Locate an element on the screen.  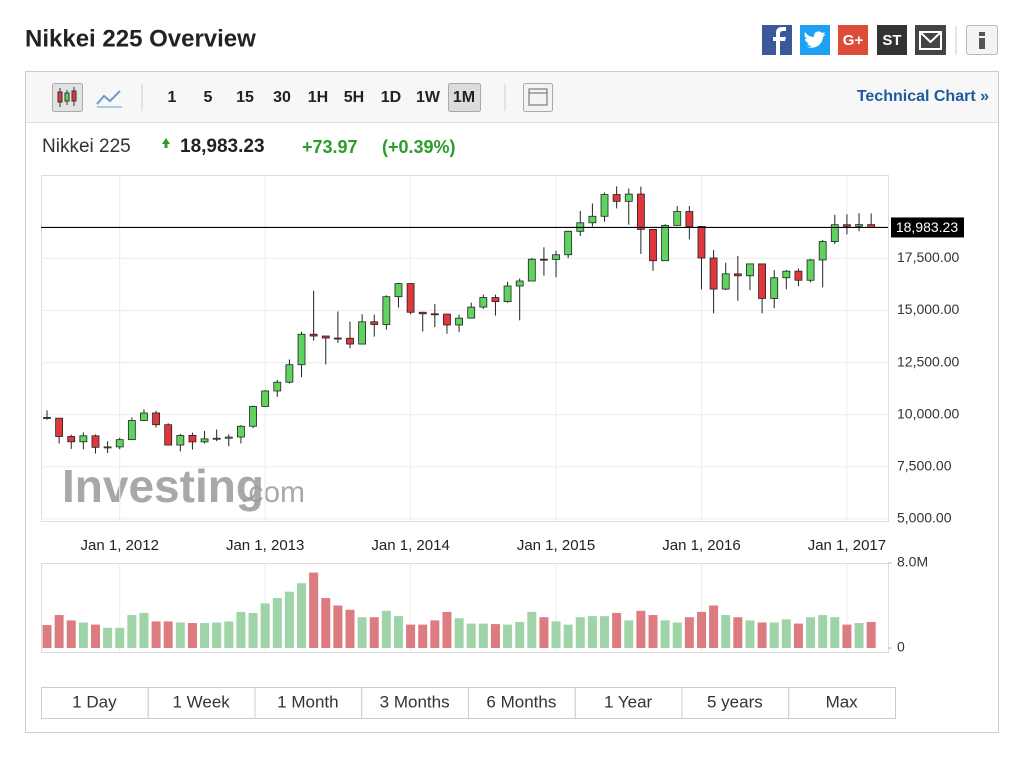
x-tick-label: Jan 1, 2014 is located at coordinates (410, 545).